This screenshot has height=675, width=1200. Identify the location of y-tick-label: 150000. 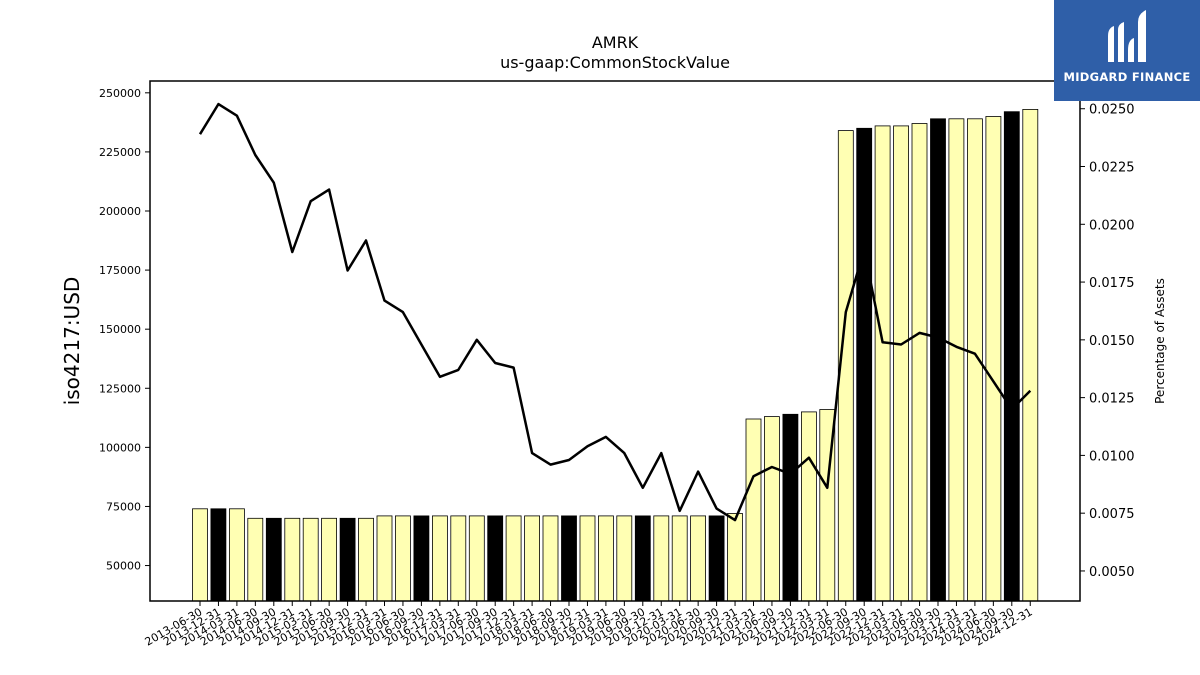
(120, 329).